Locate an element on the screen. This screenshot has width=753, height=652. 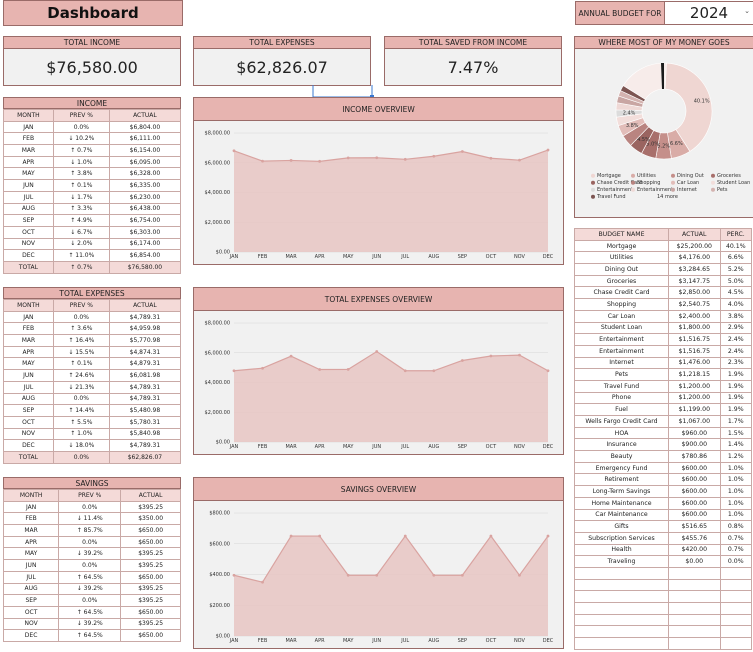
actual-cell: $5,780.31 is located at coordinates (145, 422).